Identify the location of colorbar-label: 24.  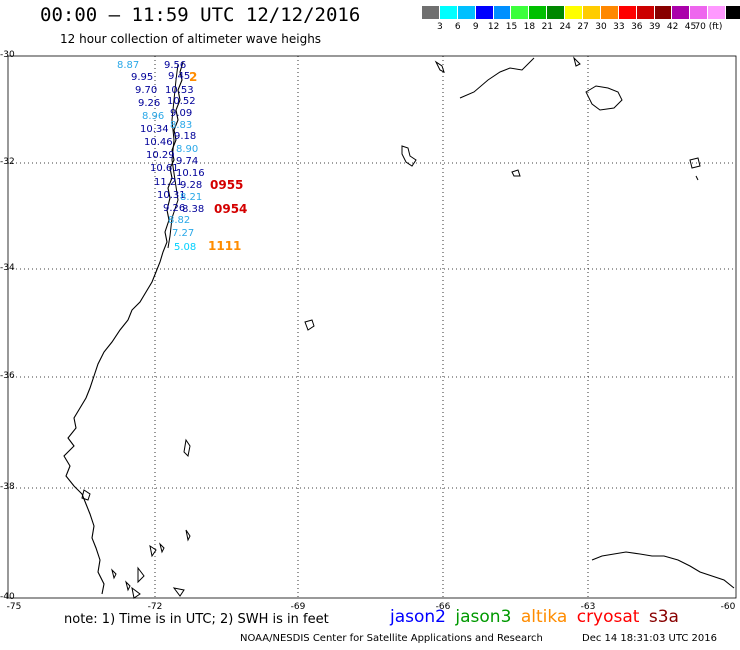
(565, 27).